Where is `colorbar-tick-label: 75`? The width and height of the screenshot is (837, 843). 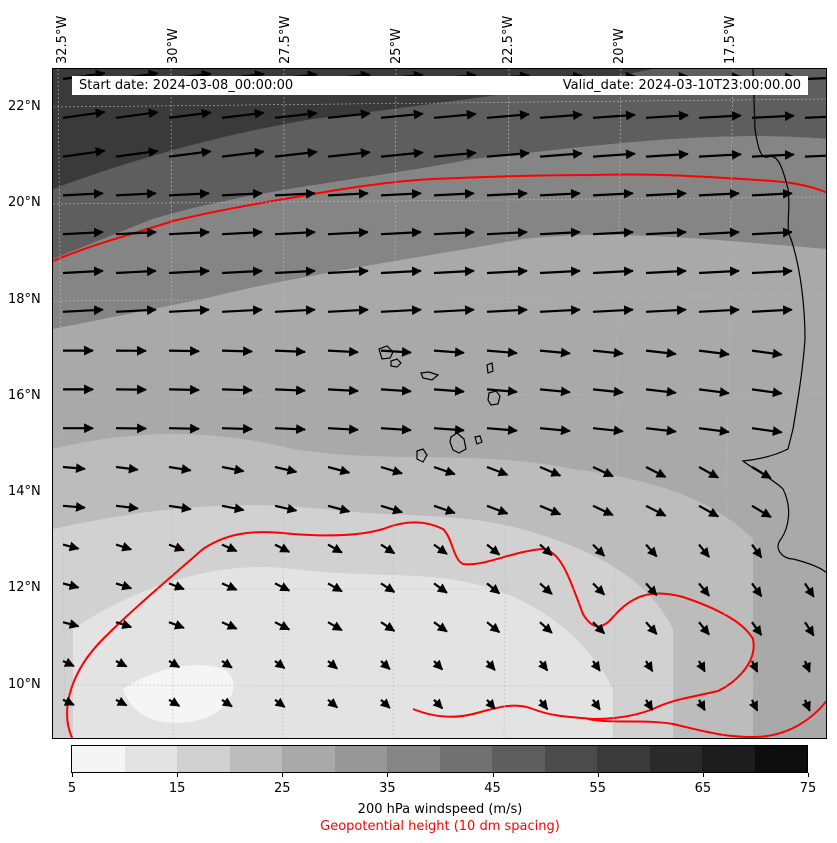 colorbar-tick-label: 75 is located at coordinates (808, 788).